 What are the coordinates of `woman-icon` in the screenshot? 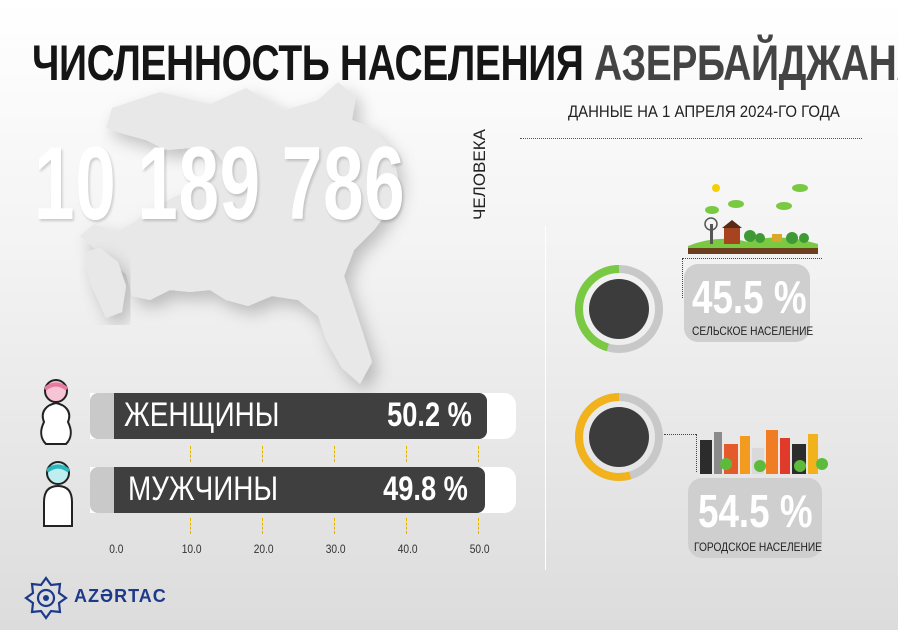 It's located at (56, 412).